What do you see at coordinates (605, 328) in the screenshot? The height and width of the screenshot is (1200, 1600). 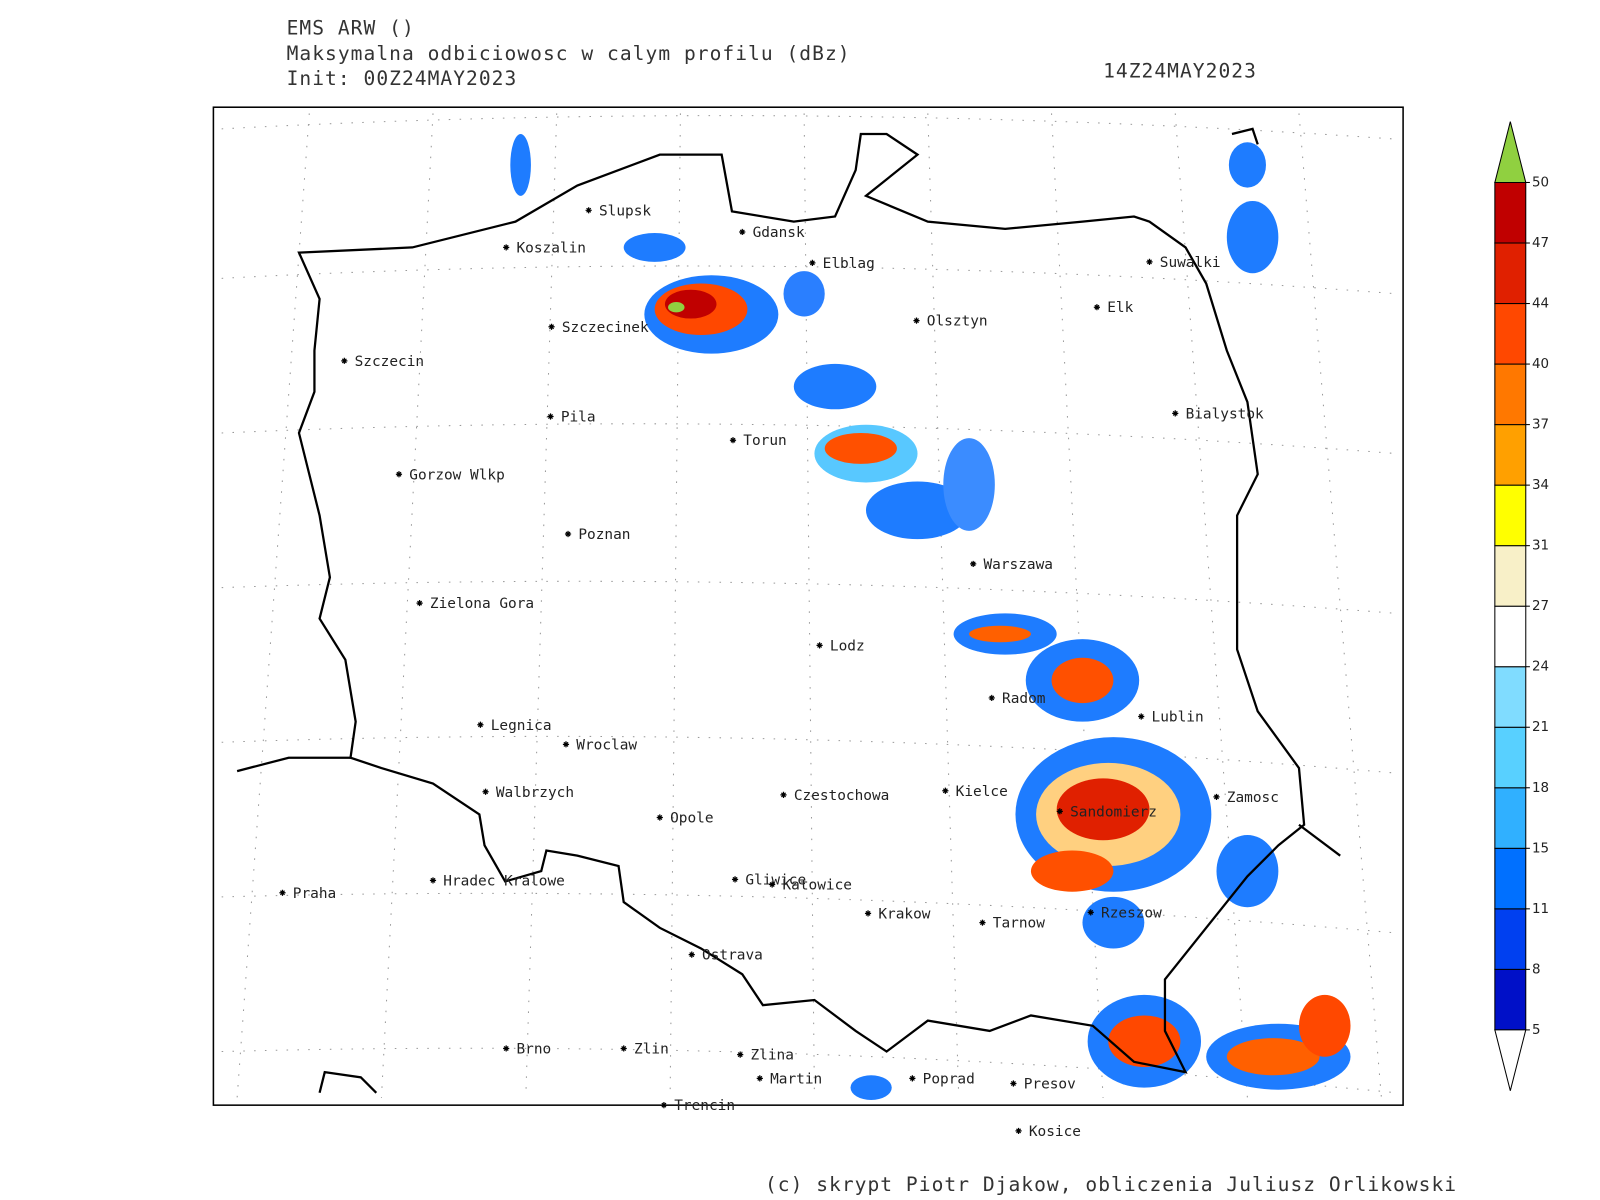 I see `city-label: Szczecinek` at bounding box center [605, 328].